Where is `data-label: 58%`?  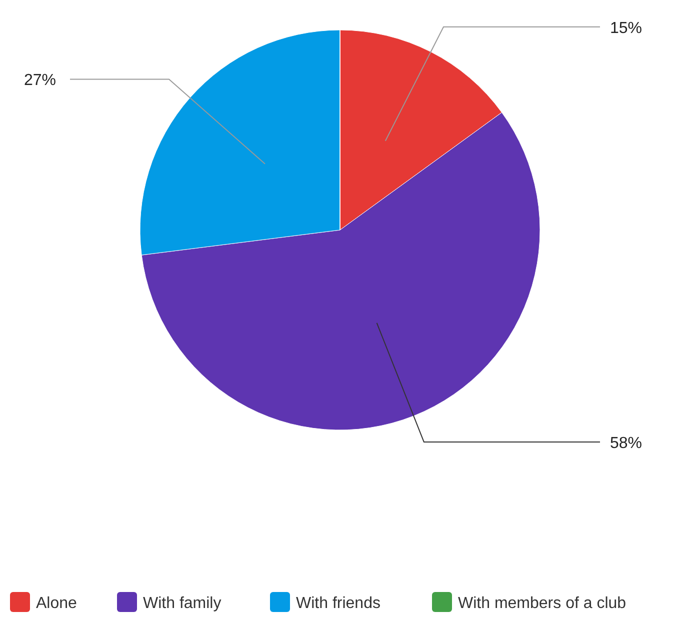
data-label: 58% is located at coordinates (626, 443).